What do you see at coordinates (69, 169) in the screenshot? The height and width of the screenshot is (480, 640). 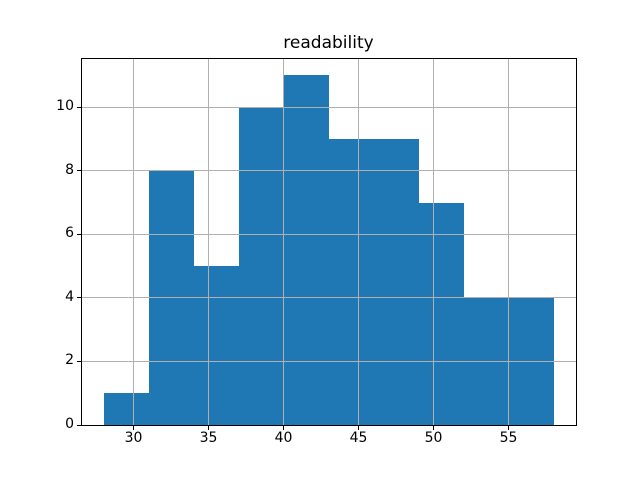 I see `y-tick-label: 8` at bounding box center [69, 169].